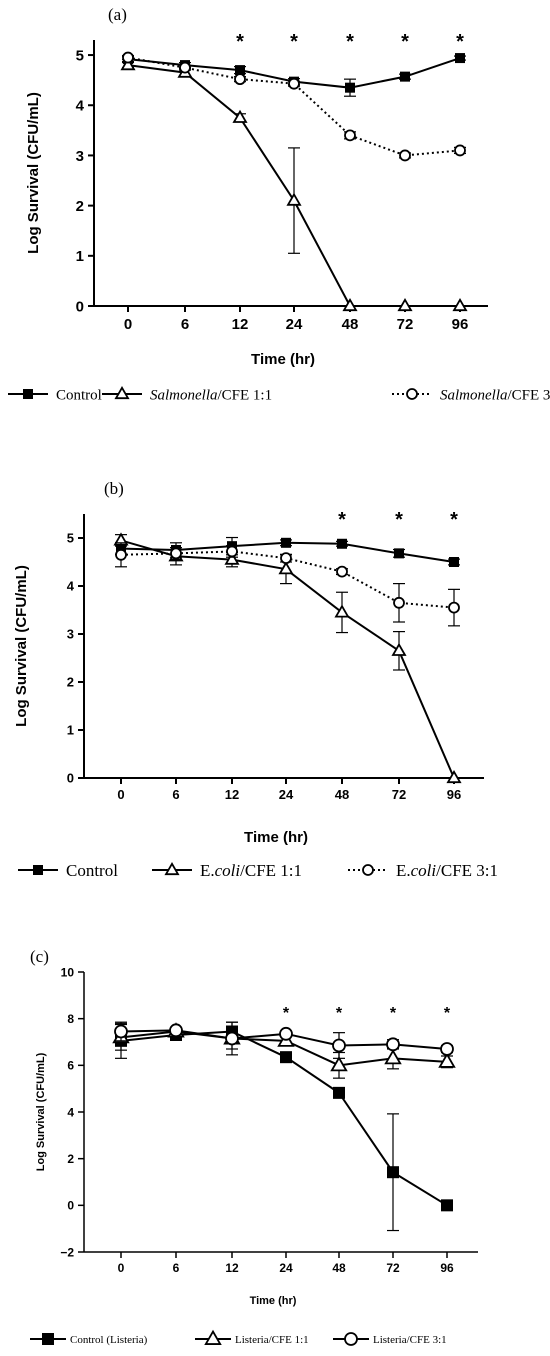  Describe the element at coordinates (287, 659) in the screenshot. I see `series-line` at that location.